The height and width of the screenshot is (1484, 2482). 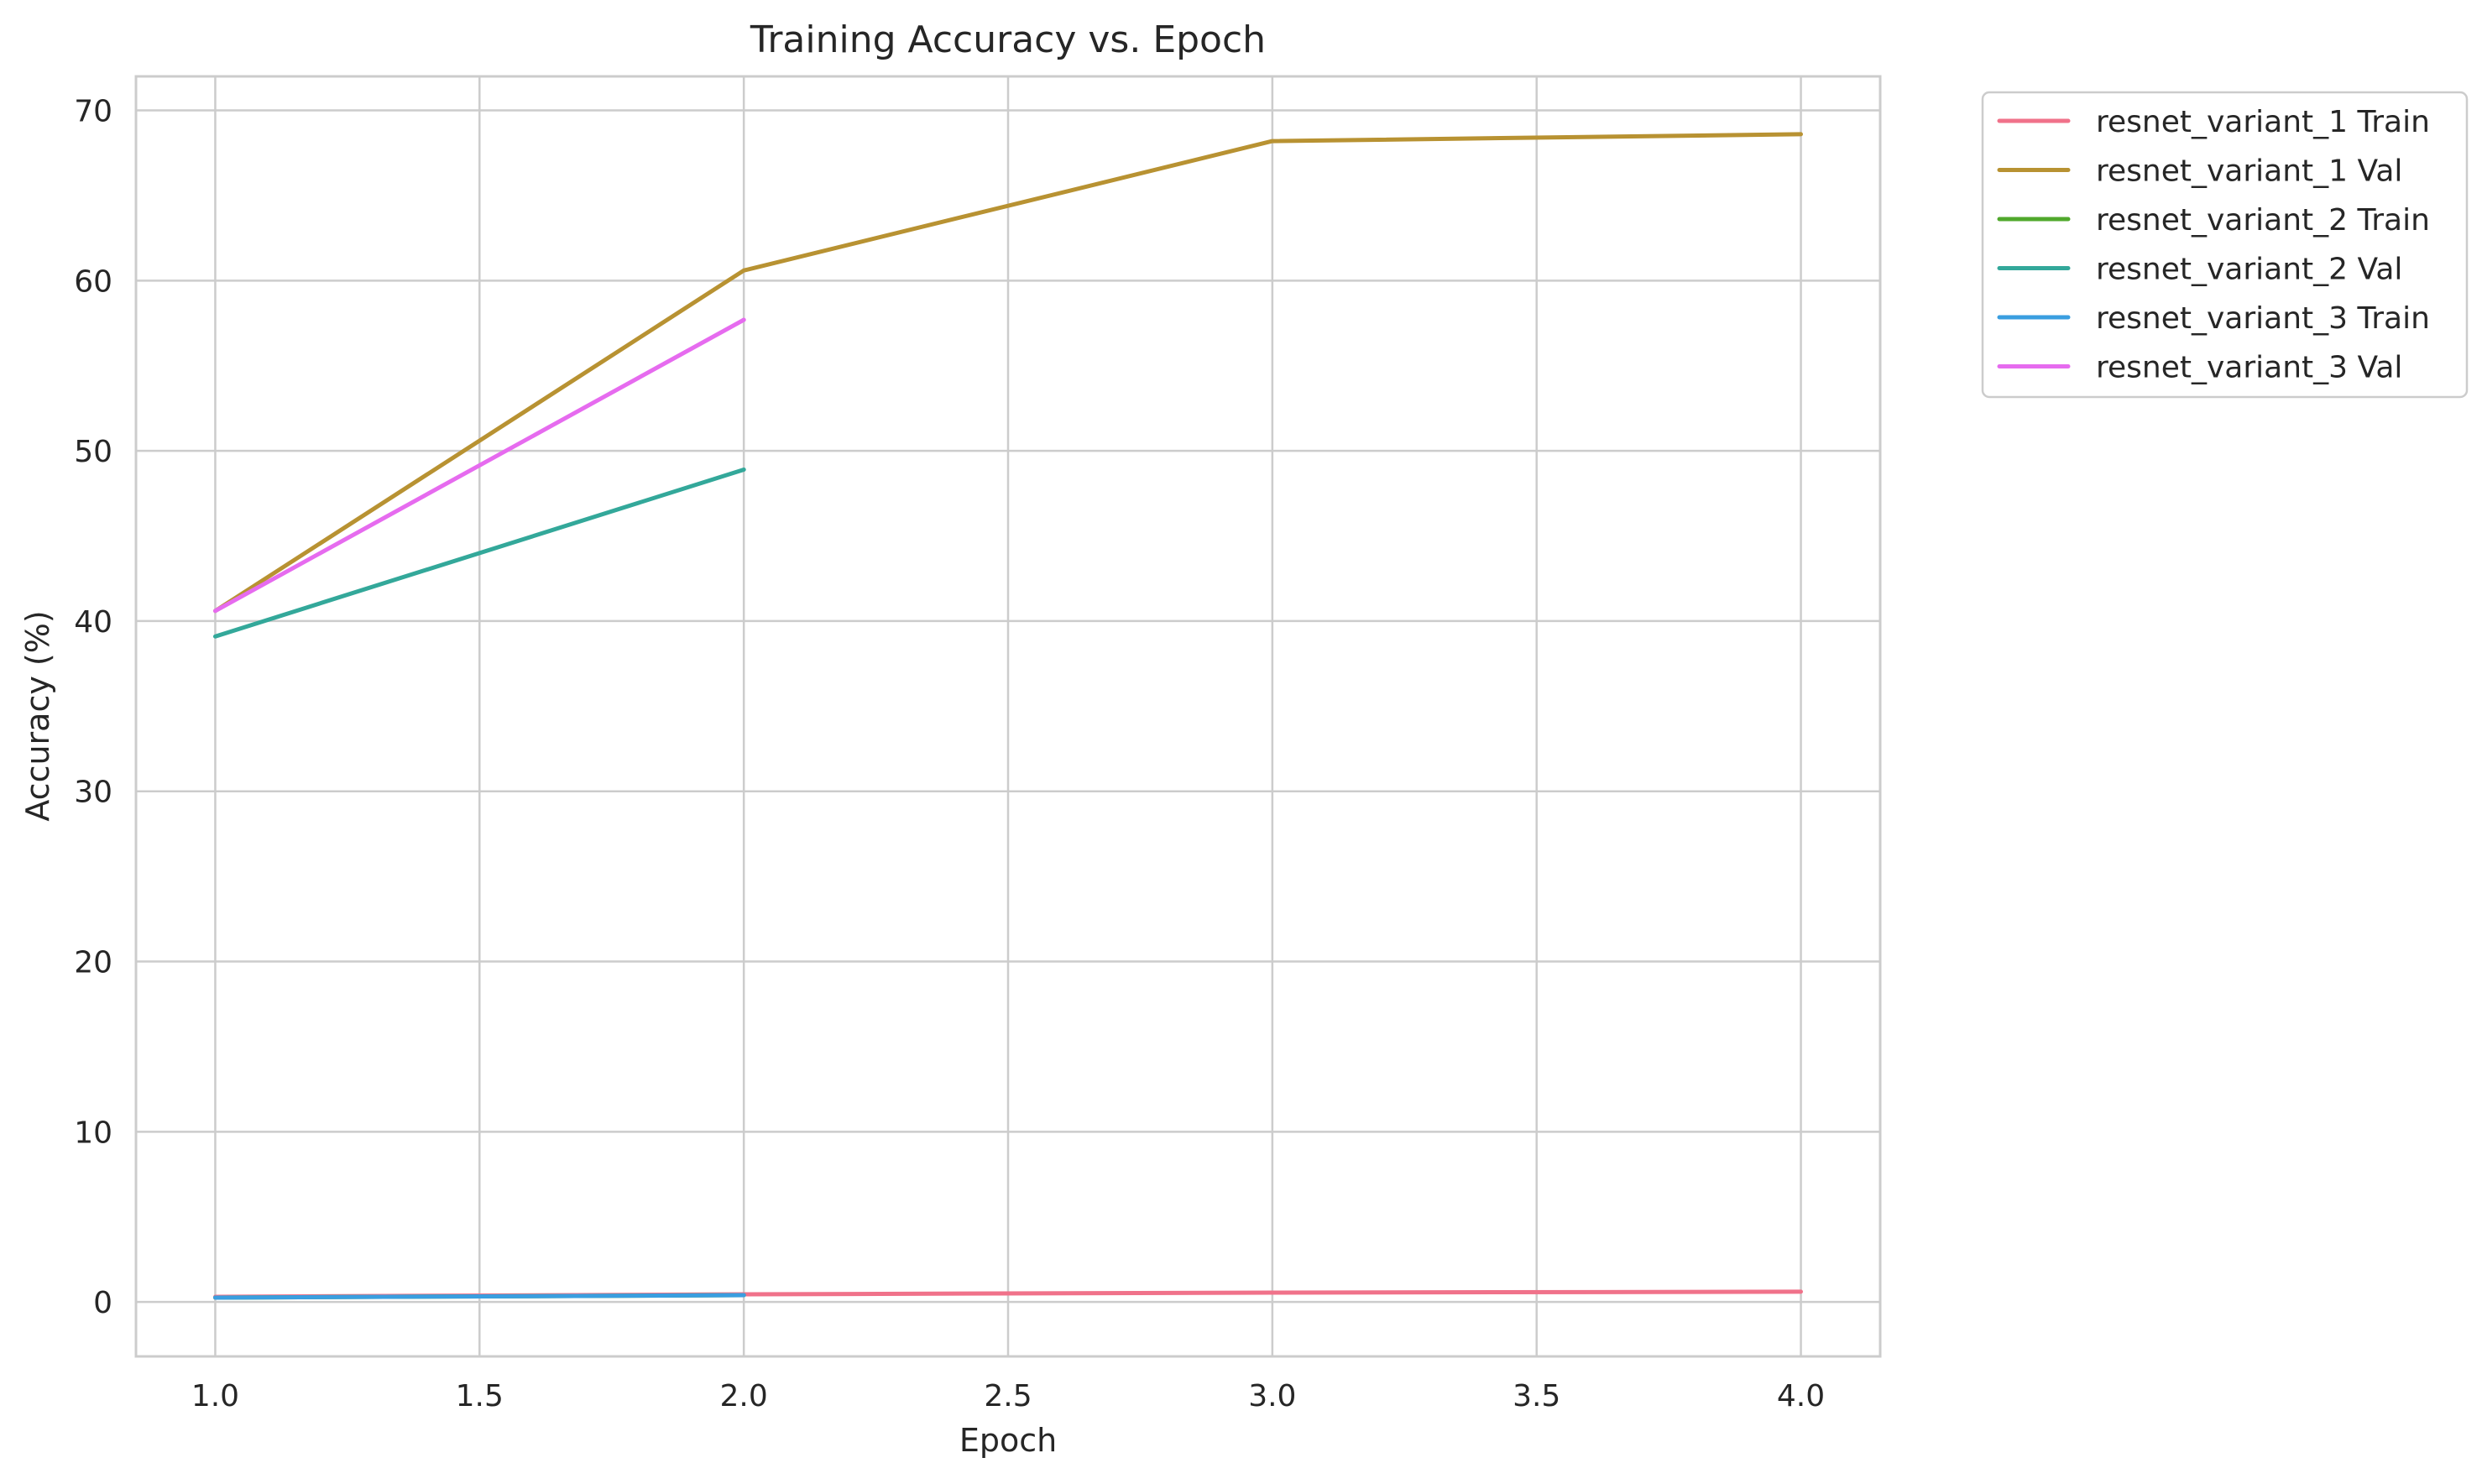 What do you see at coordinates (2263, 318) in the screenshot?
I see `legend-label: resnet_variant_3 Train` at bounding box center [2263, 318].